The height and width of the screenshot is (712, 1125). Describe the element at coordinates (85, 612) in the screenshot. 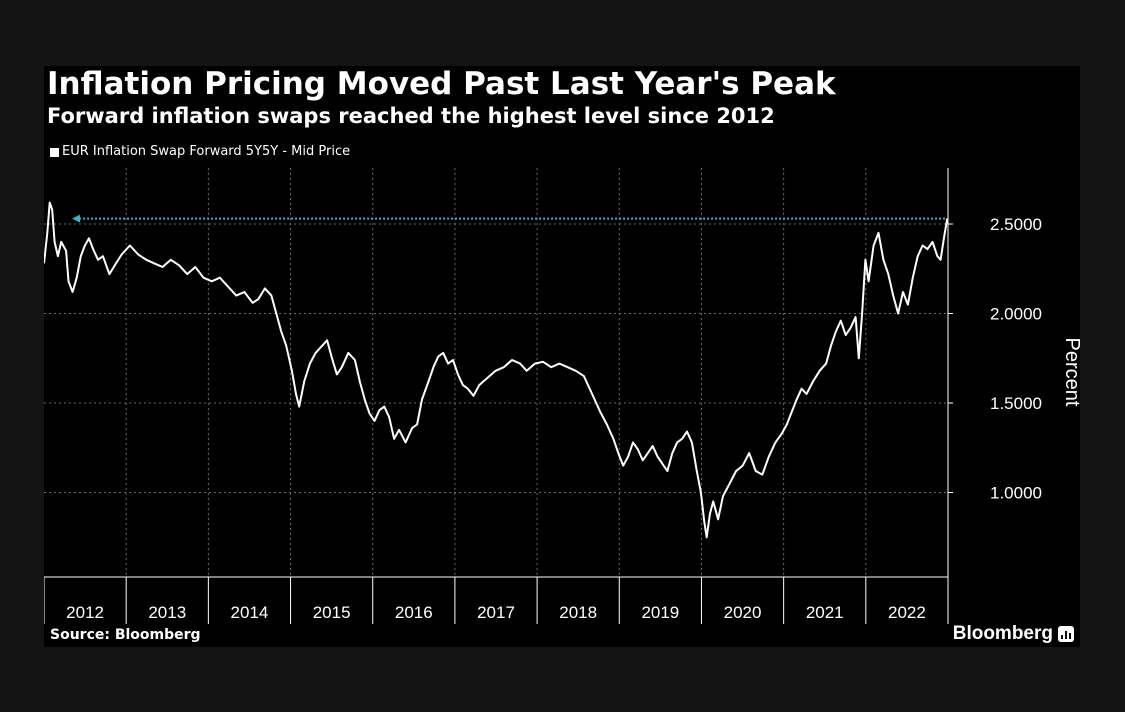

I see `x-tick-label: 2012` at that location.